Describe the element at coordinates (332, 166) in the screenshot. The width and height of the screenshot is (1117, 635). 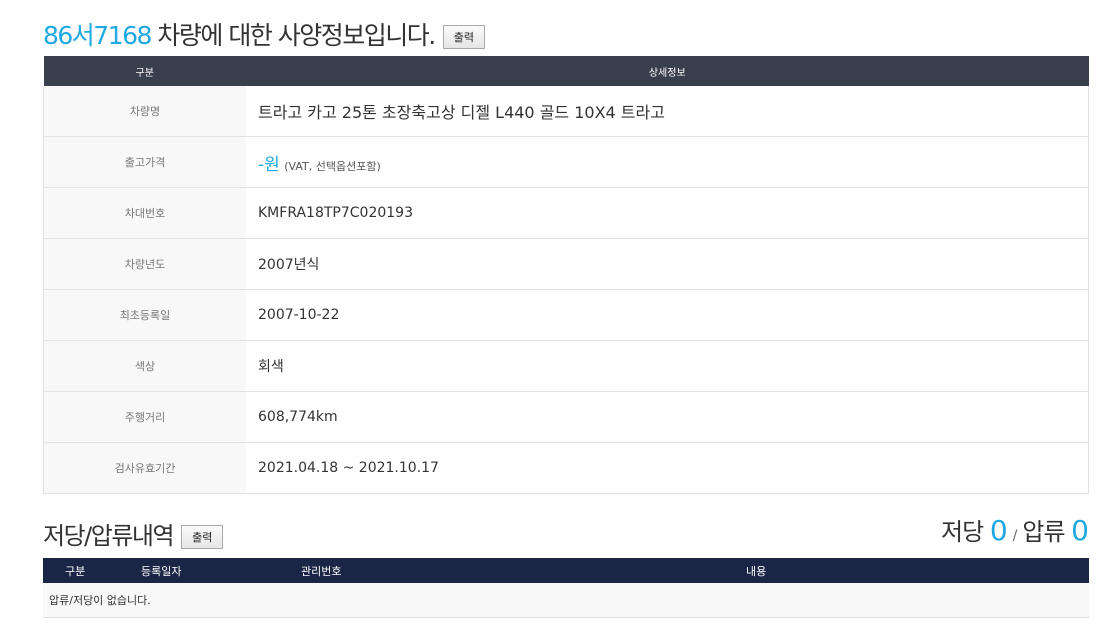
I see `price-note: (VAT, 선택옵션포함)` at that location.